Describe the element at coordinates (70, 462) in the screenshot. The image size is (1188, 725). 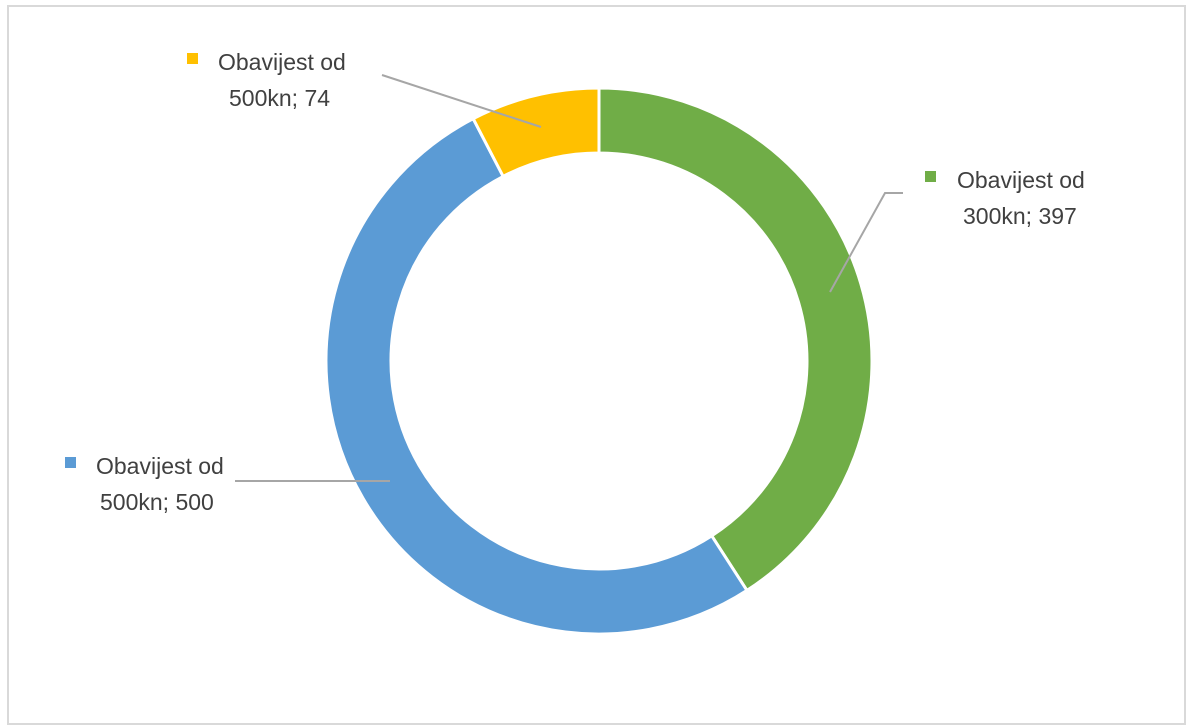
I see `legend-key-marker-blue` at that location.